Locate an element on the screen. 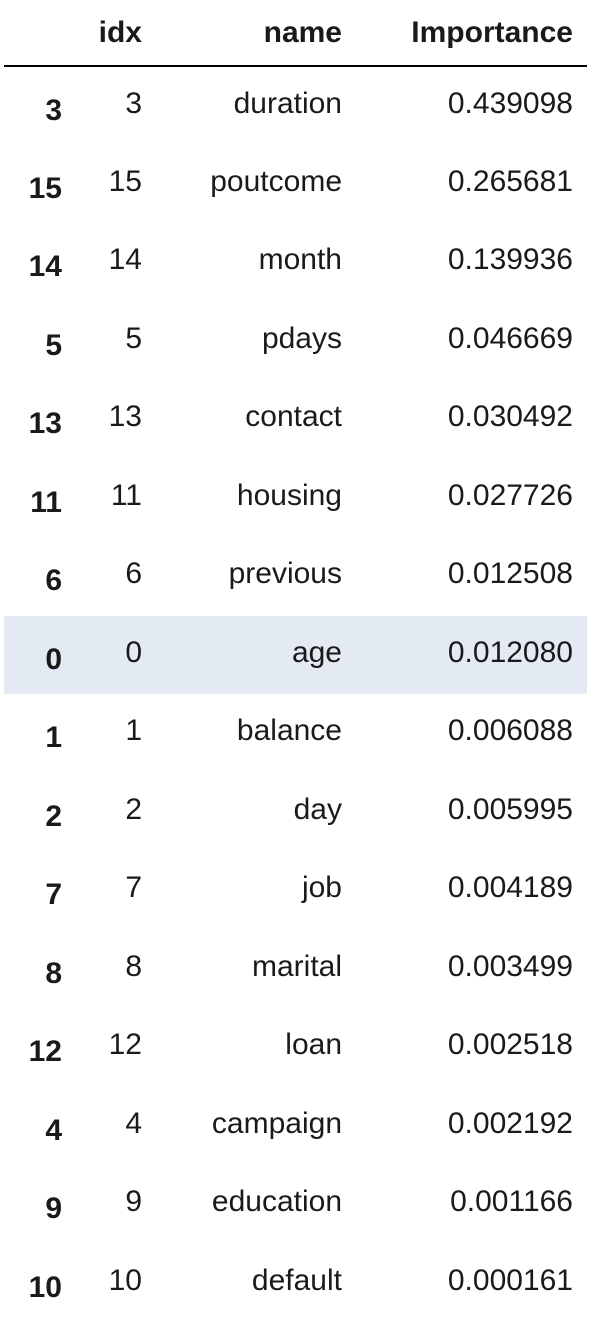 The height and width of the screenshot is (1322, 591). cell-importance: 0.439098 is located at coordinates (471, 105).